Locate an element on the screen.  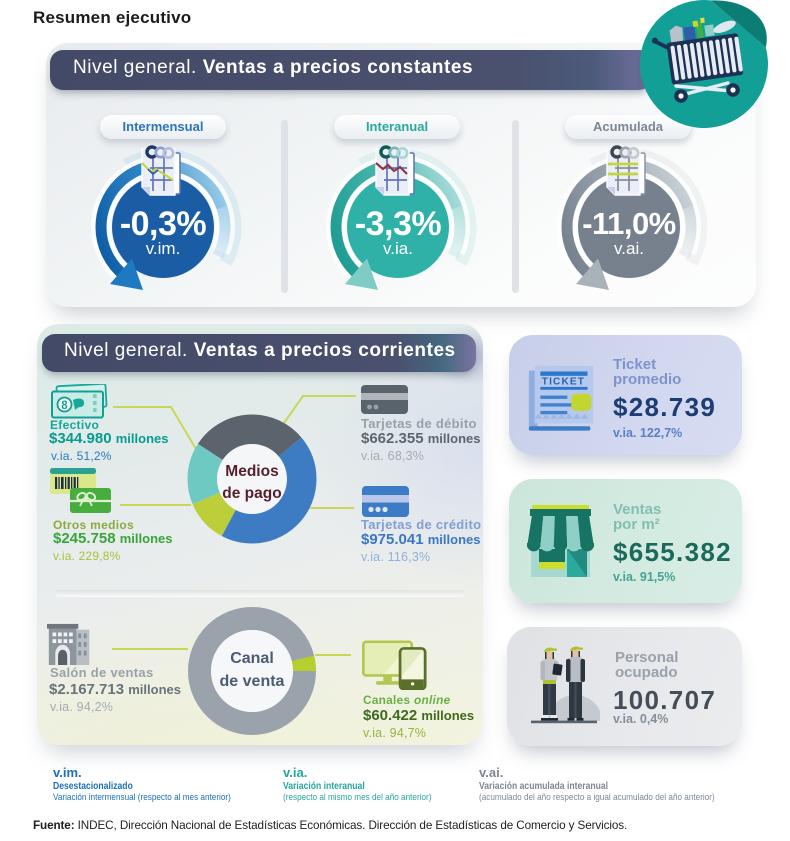
svg-text: 8 is located at coordinates (64, 406).